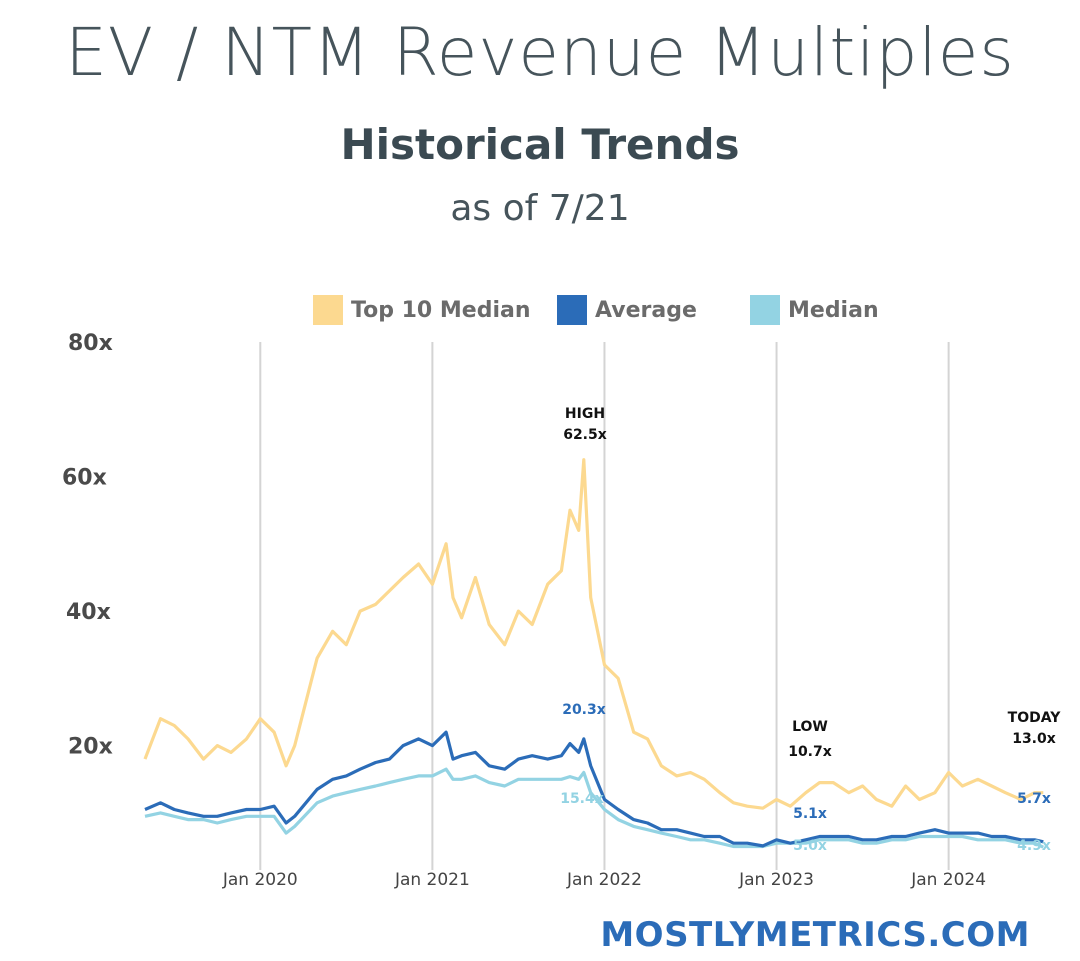  I want to click on annotation-value: 13.0x, so click(1034, 739).